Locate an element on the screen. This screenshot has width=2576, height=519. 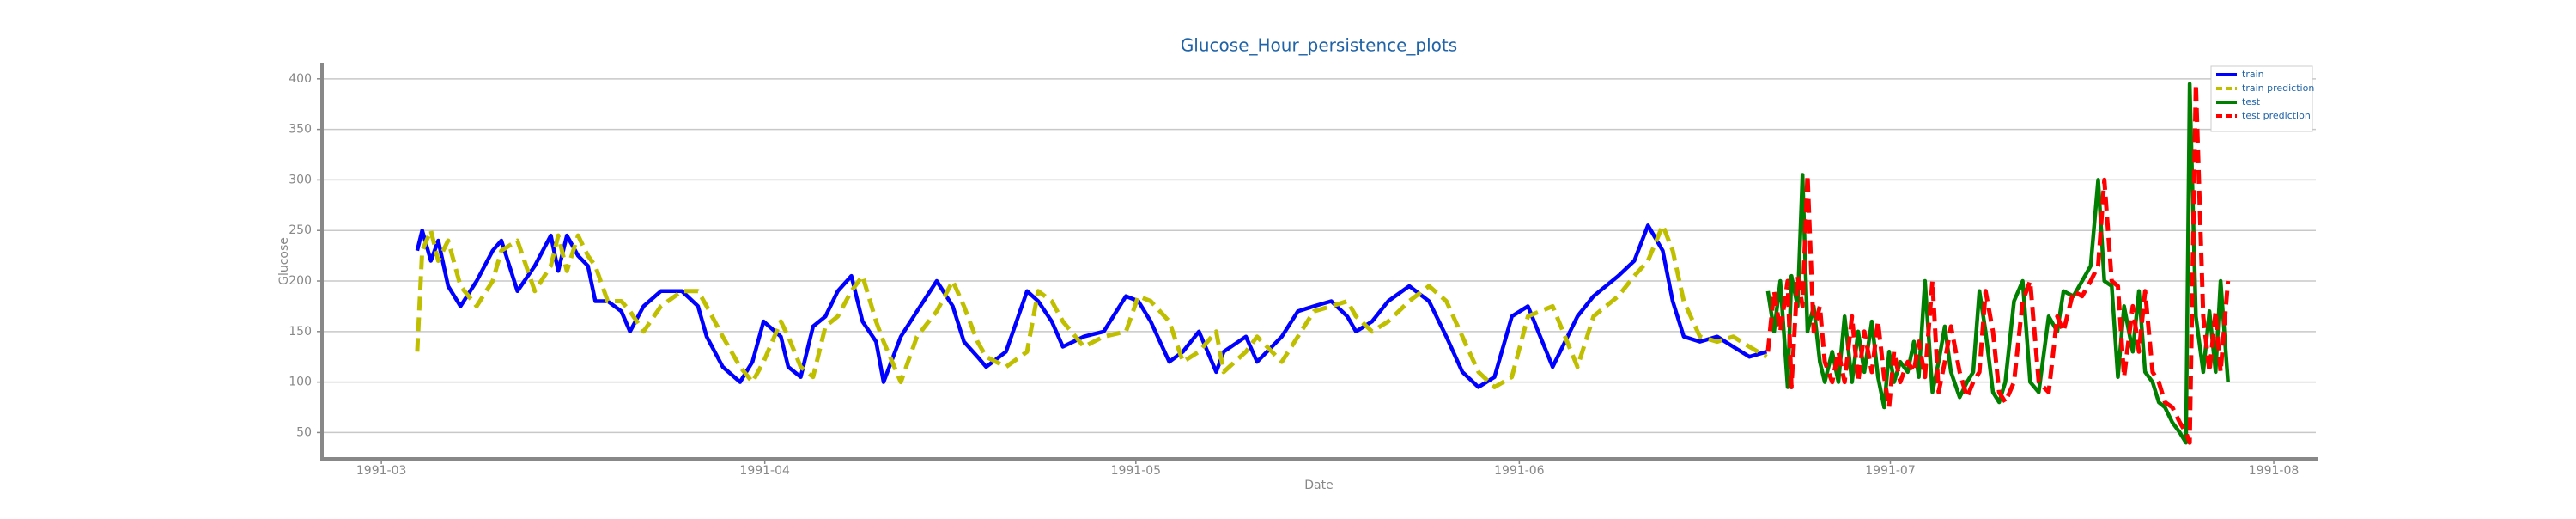
legend-box is located at coordinates (2261, 98).